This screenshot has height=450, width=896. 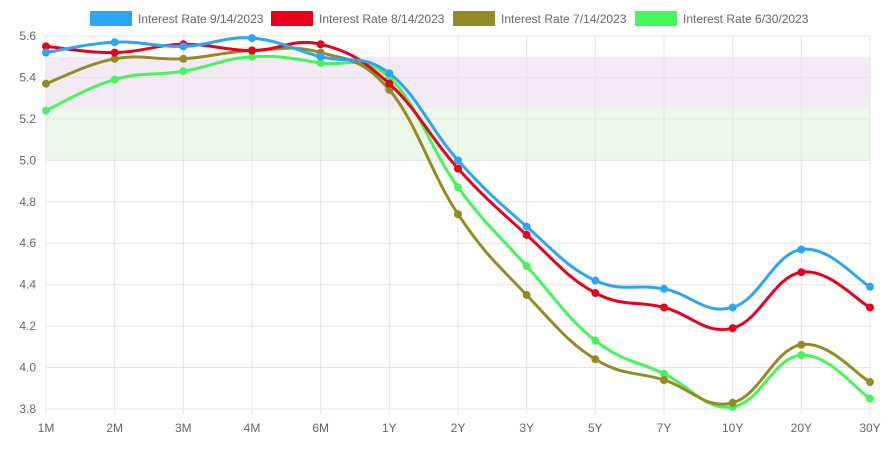 I want to click on y-tick-label: 4.0, so click(x=27, y=368).